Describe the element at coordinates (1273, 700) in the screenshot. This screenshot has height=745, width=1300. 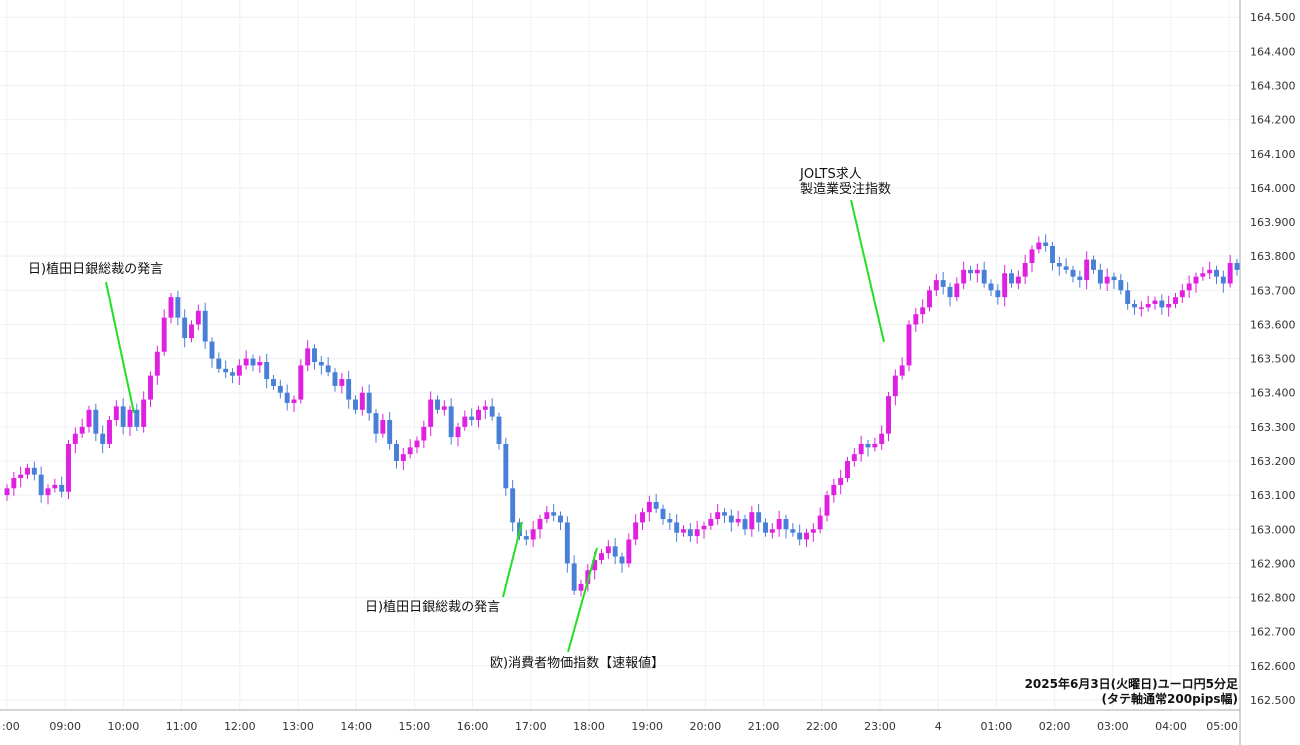
I see `y-tick-label: 162.500` at that location.